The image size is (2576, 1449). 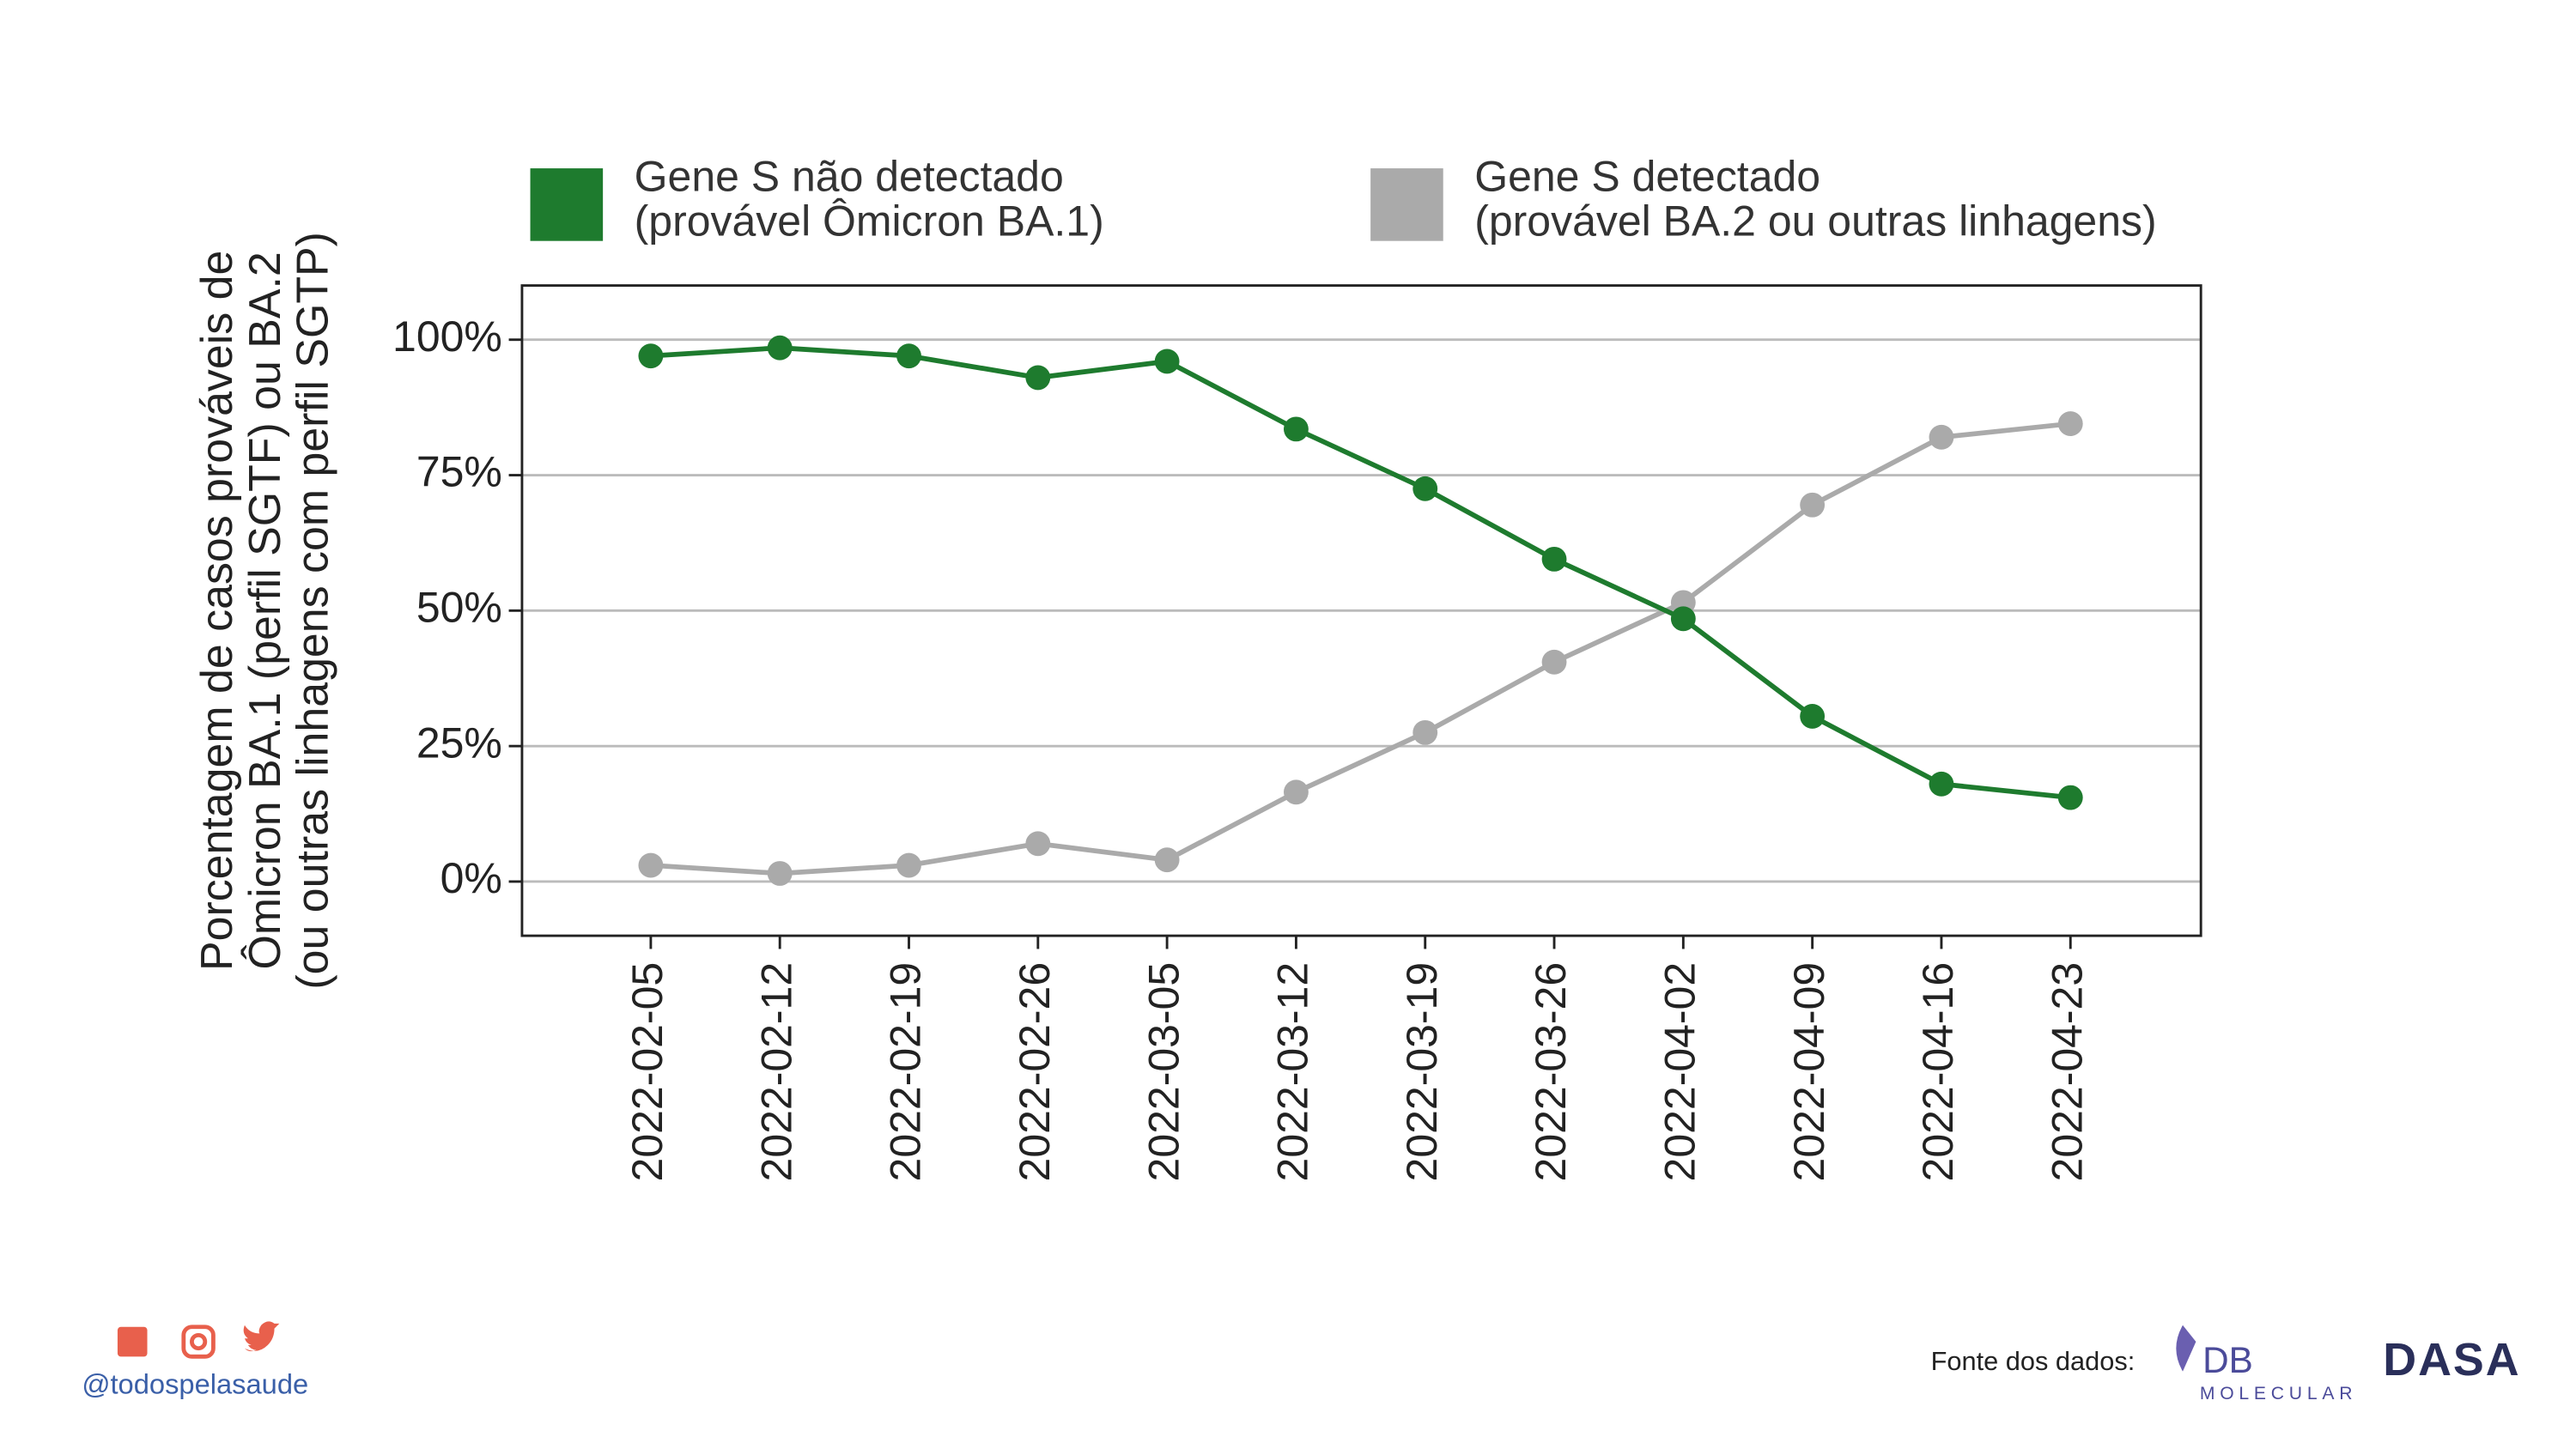 I want to click on logo-db: DB, so click(x=2228, y=1360).